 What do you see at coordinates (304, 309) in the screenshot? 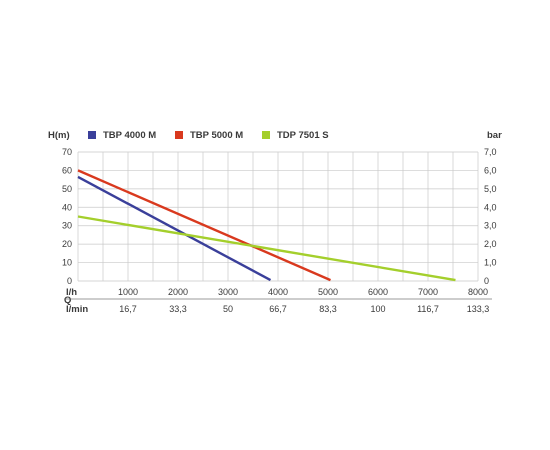
I see `x-axis-secondary-ticks: 16,7 33,3 50 66,7 83,3 100 116,7 133,3` at bounding box center [304, 309].